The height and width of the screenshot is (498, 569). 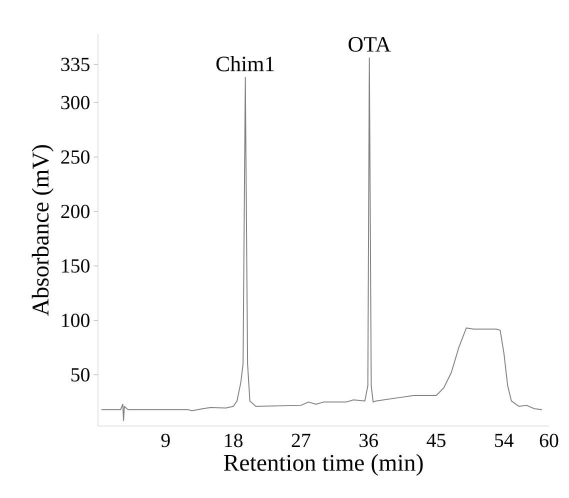 I want to click on annotation: OTA, so click(x=369, y=44).